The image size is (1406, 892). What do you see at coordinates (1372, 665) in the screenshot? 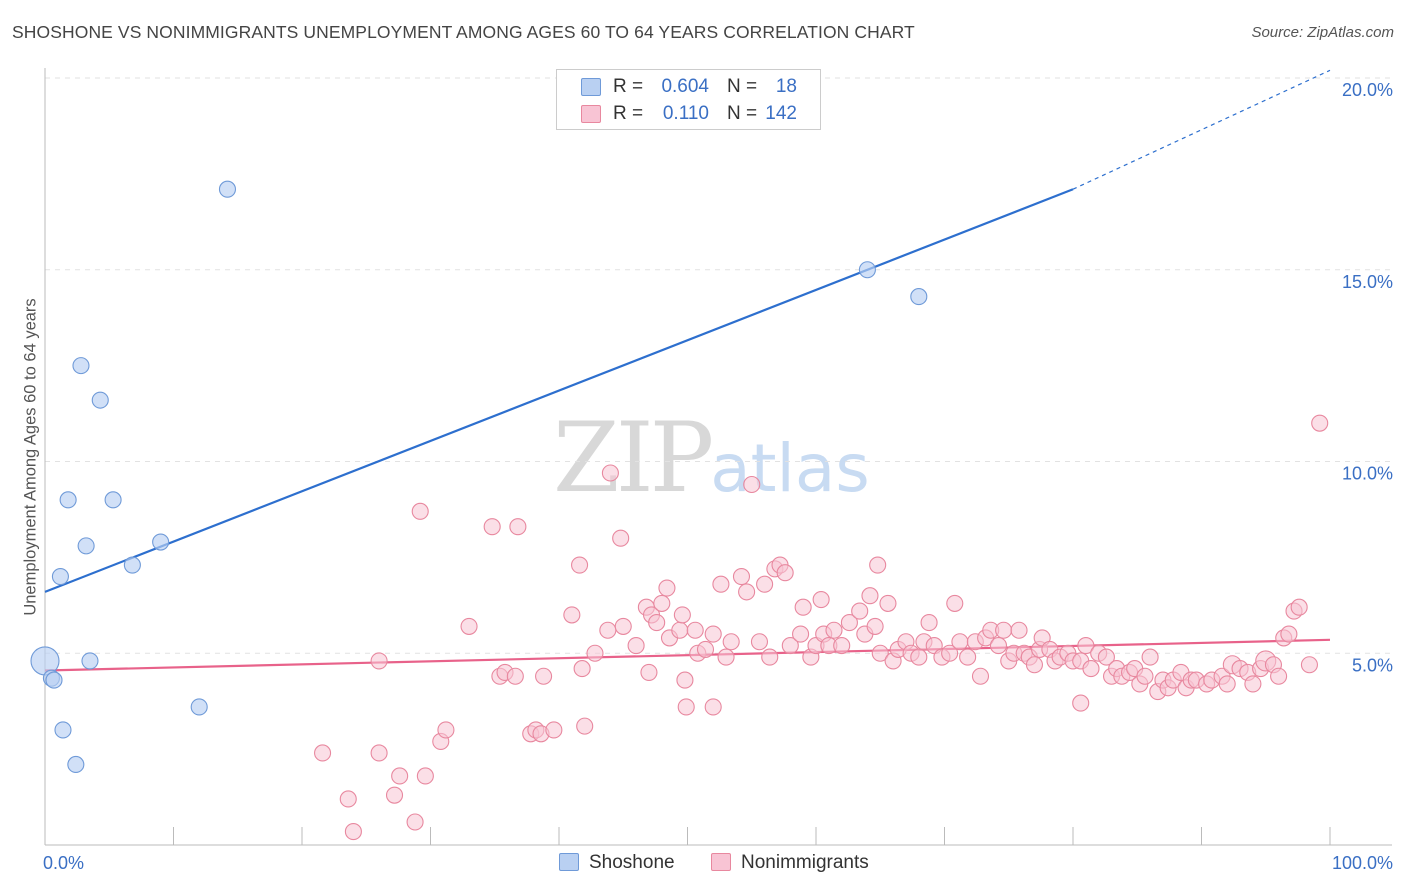
I see `y-tick-label: 5.0%` at bounding box center [1372, 665].